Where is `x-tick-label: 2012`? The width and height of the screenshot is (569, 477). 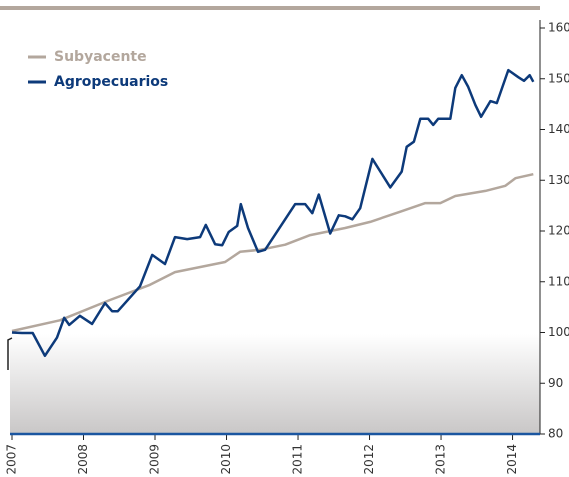
x-tick-label: 2012 is located at coordinates (369, 459).